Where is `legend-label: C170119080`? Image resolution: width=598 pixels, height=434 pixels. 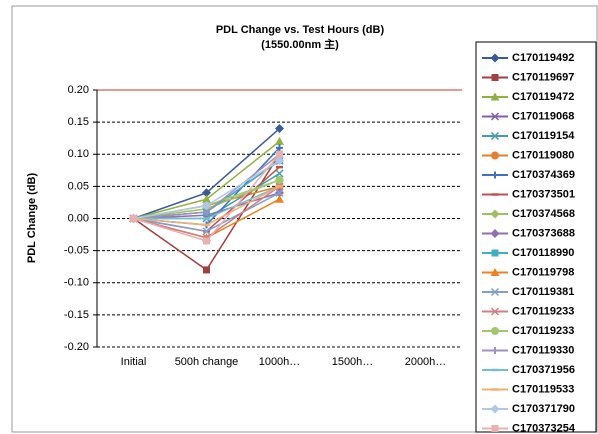
legend-label: C170119080 is located at coordinates (543, 155).